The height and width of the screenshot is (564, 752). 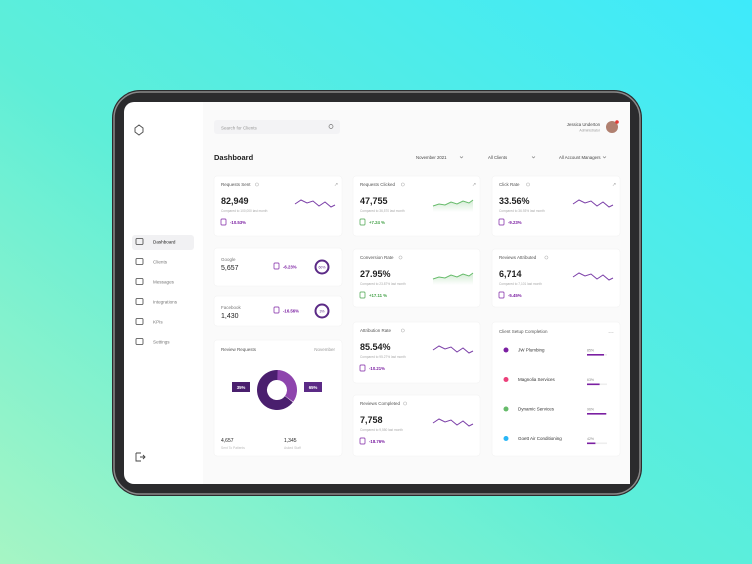 What do you see at coordinates (239, 128) in the screenshot?
I see `search-placeholder: Search for Clients` at bounding box center [239, 128].